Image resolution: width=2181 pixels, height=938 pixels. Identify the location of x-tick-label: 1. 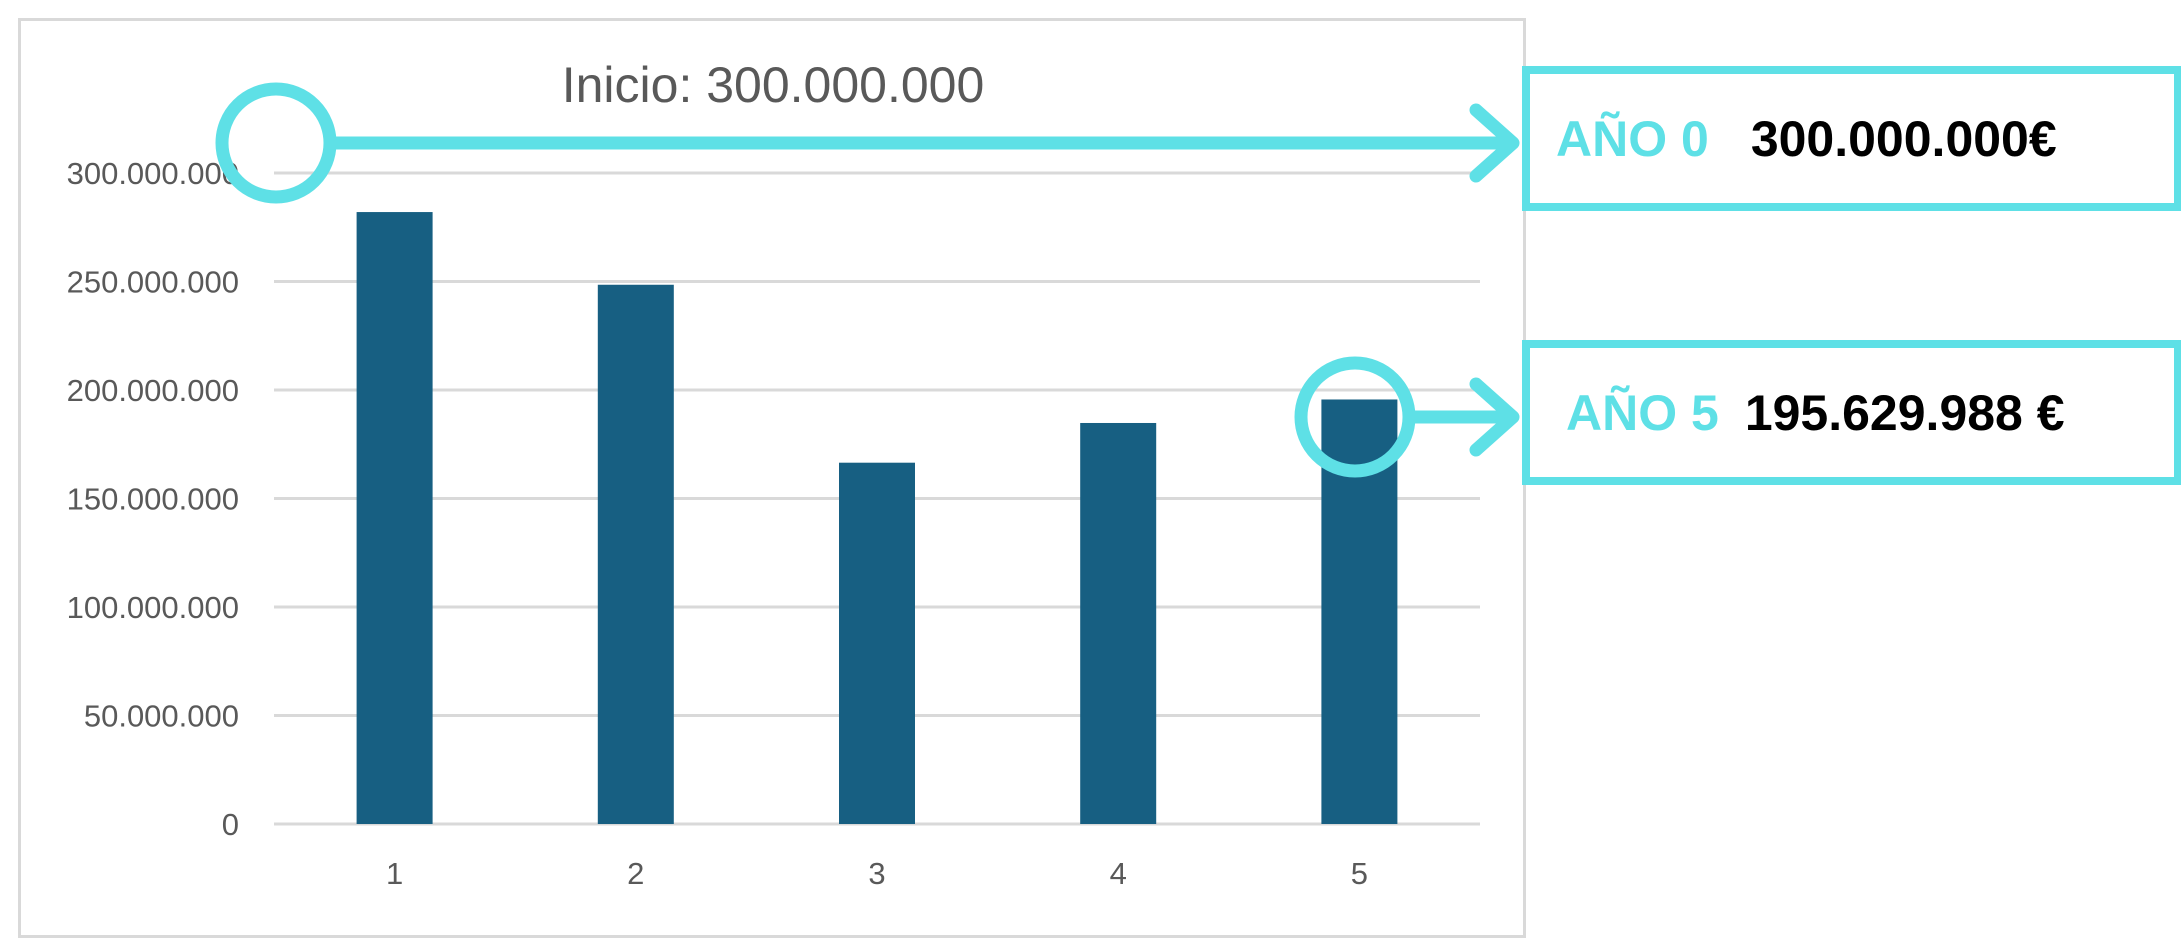
(394, 873).